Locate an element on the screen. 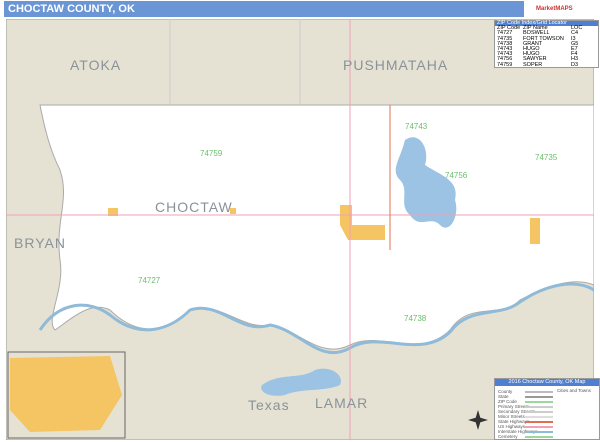  legend-item: Cemetery is located at coordinates (508, 436).